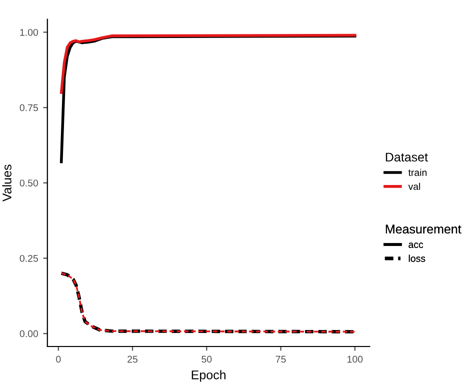 The width and height of the screenshot is (474, 385). What do you see at coordinates (424, 229) in the screenshot?
I see `text: Measurement` at bounding box center [424, 229].